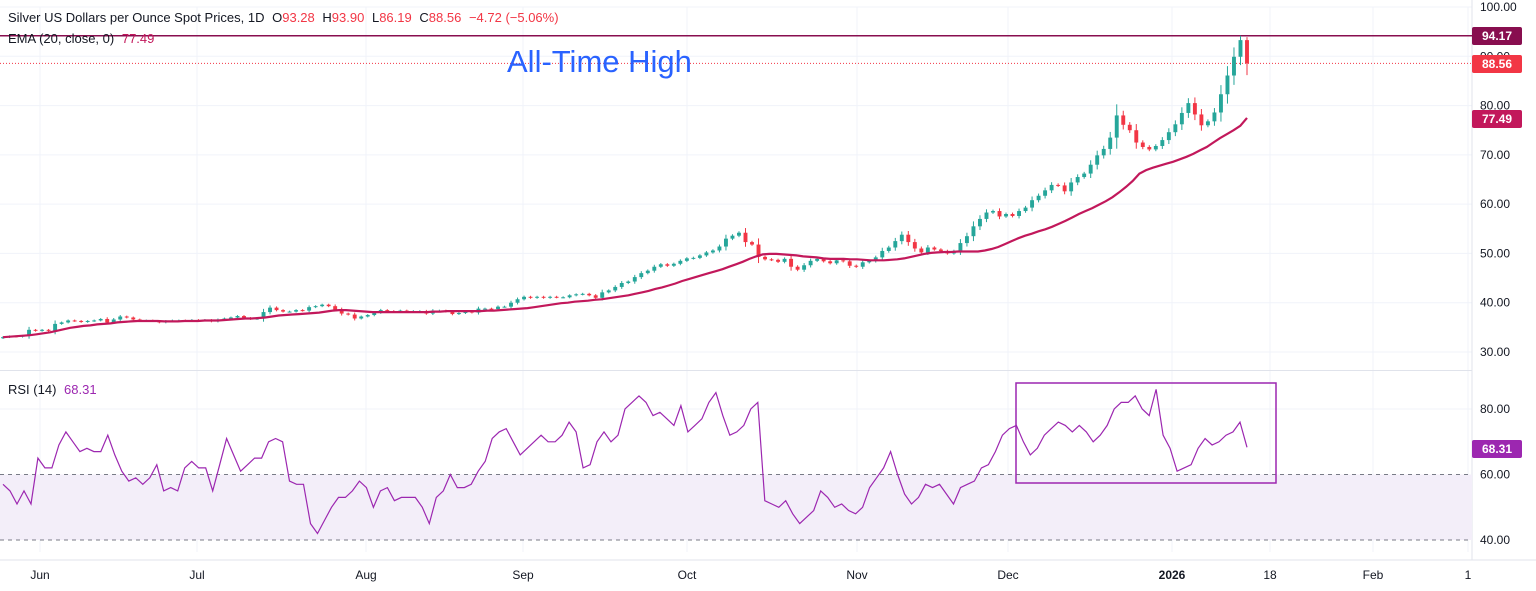 The width and height of the screenshot is (1536, 591). I want to click on open-value: 93.28, so click(298, 17).